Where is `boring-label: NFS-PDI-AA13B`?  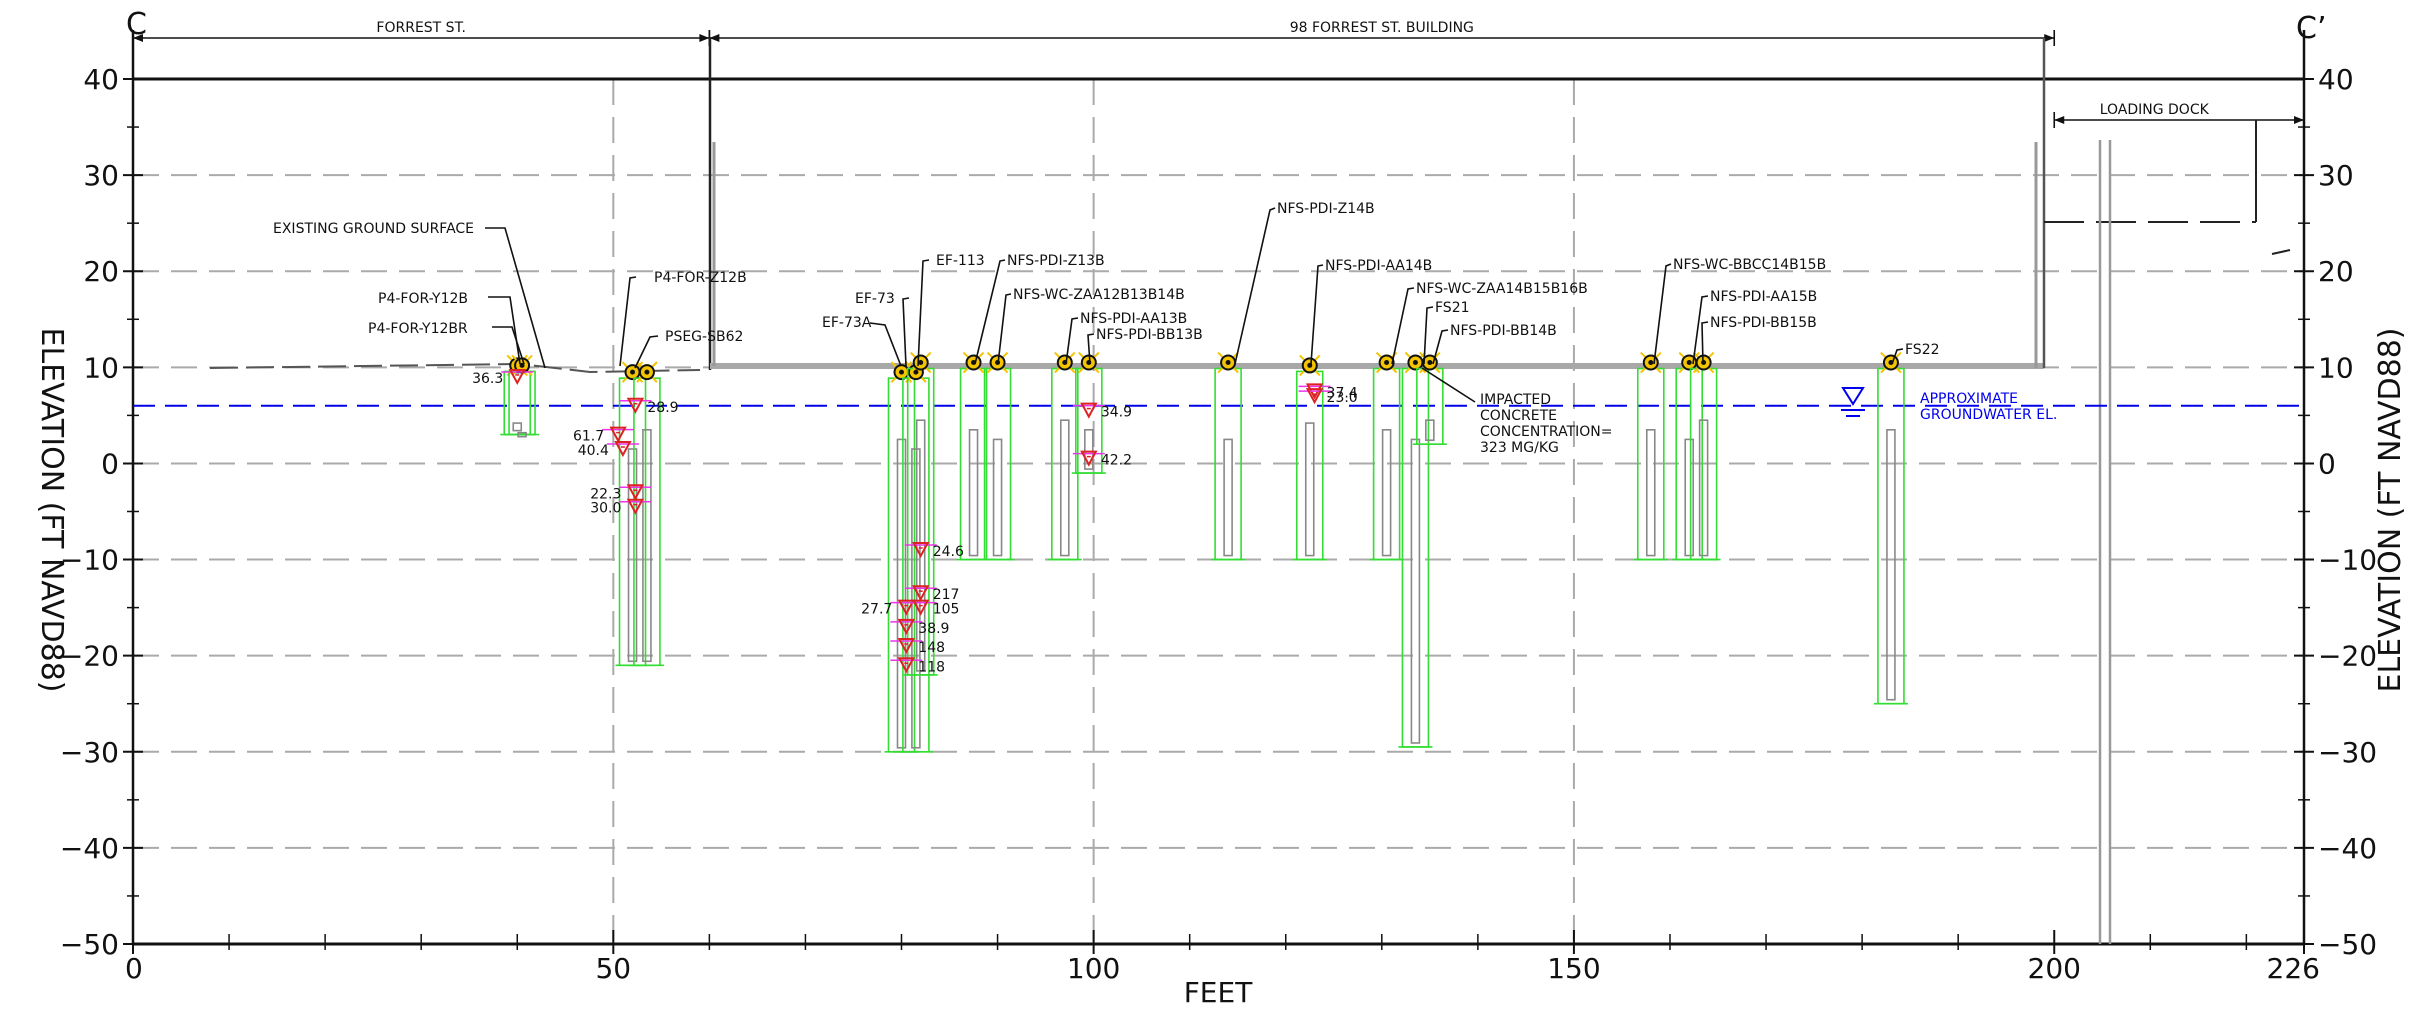 boring-label: NFS-PDI-AA13B is located at coordinates (1133, 319).